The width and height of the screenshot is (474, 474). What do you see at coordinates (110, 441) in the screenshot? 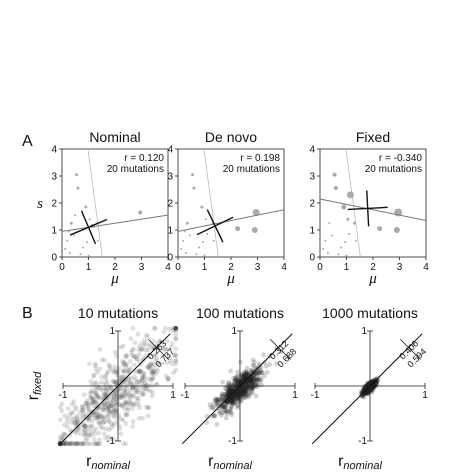
I see `tick-y-neg: -1` at bounding box center [110, 441].